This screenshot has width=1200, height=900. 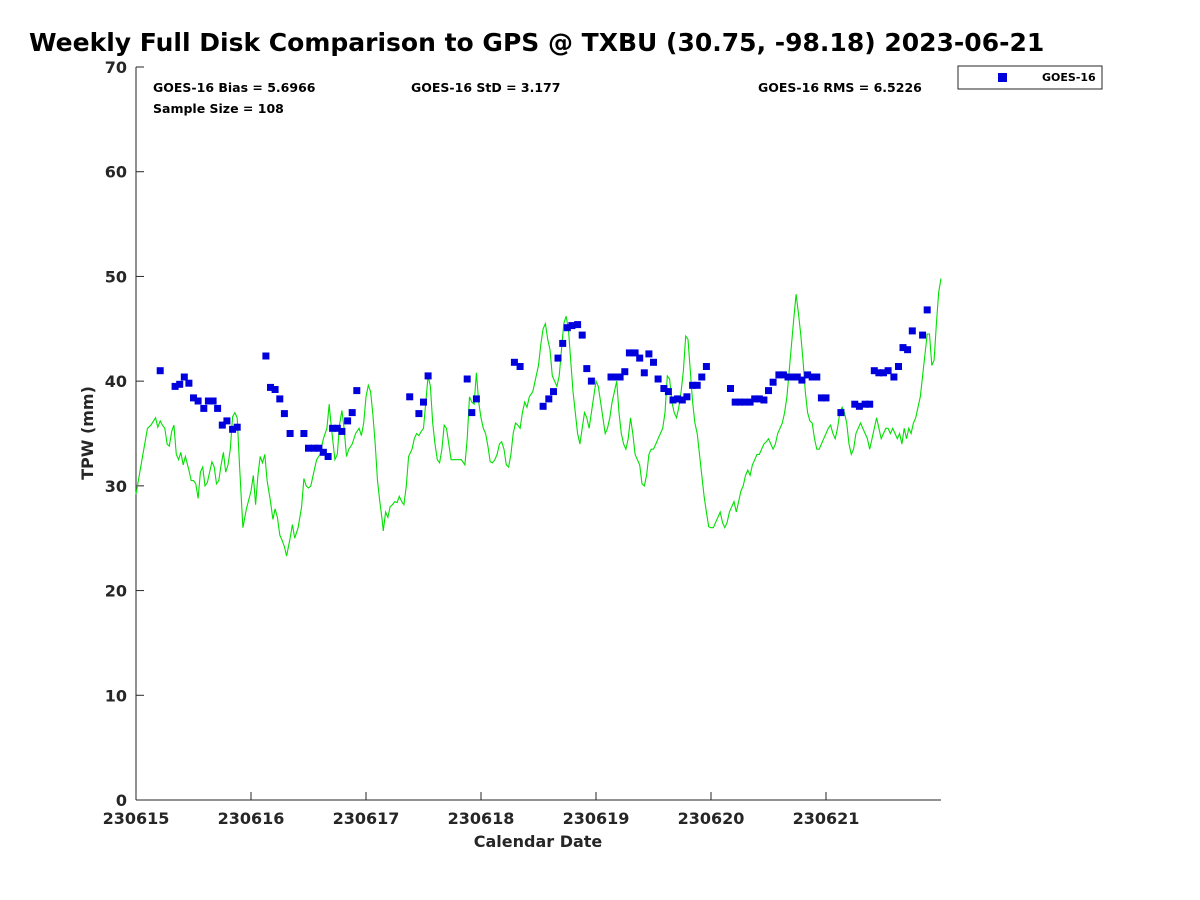 I want to click on y-tick-label: 50, so click(x=116, y=276).